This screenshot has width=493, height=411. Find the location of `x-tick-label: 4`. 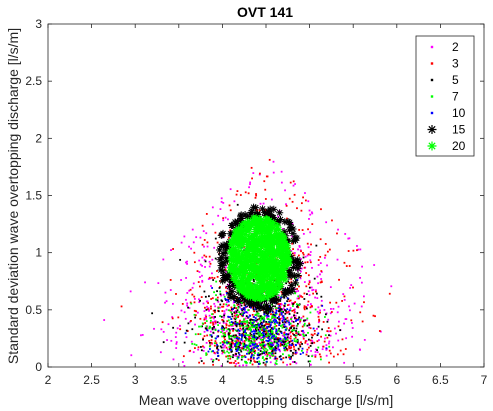

x-tick-label: 4 is located at coordinates (222, 380).